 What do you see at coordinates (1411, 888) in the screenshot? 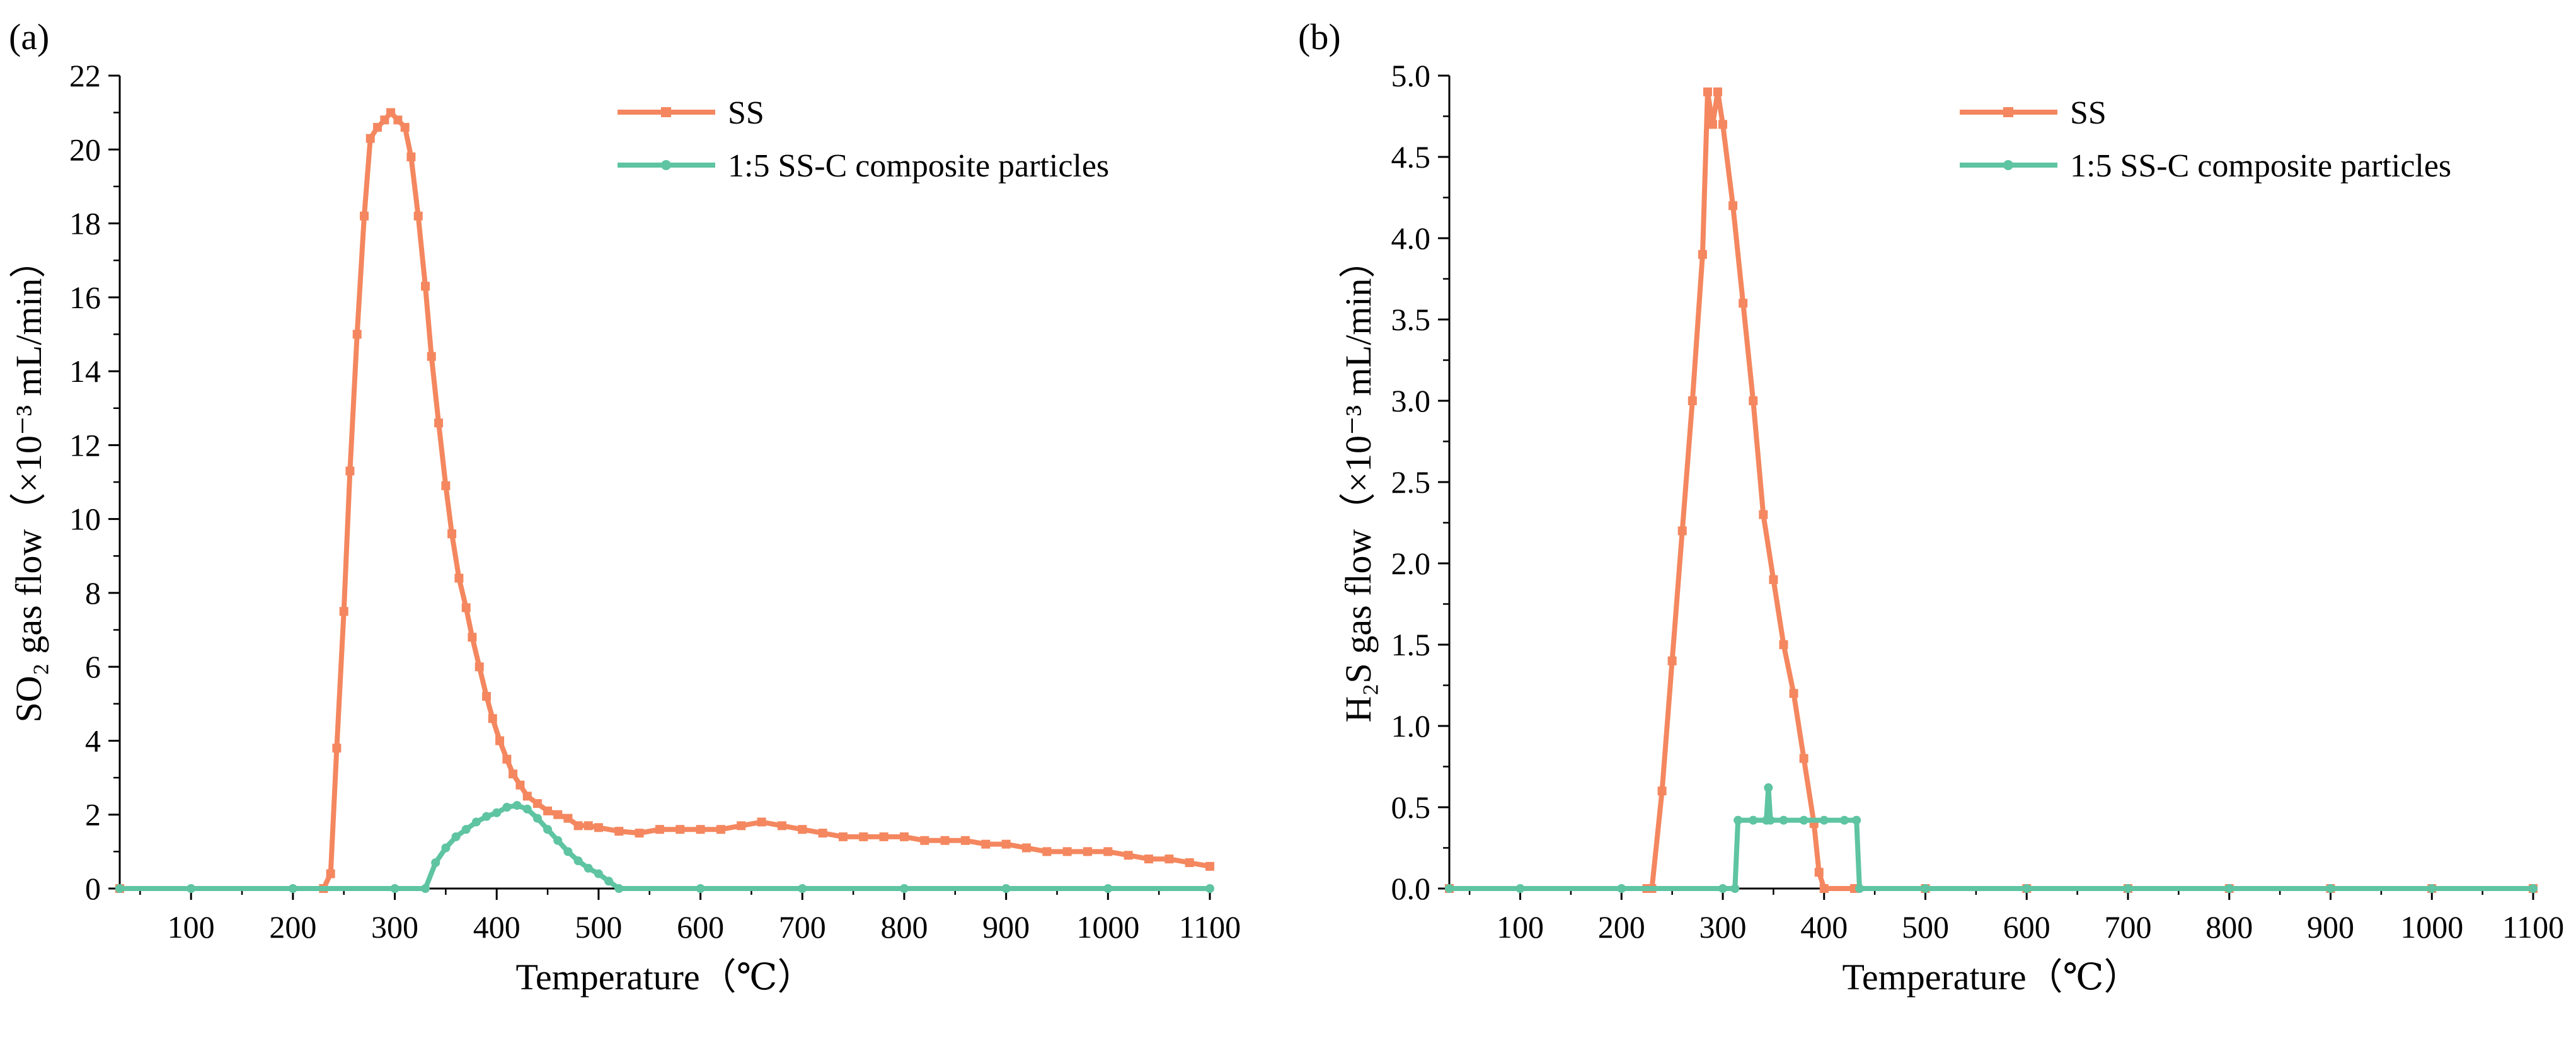
I see `y-tick-label: 0.0` at bounding box center [1411, 888].